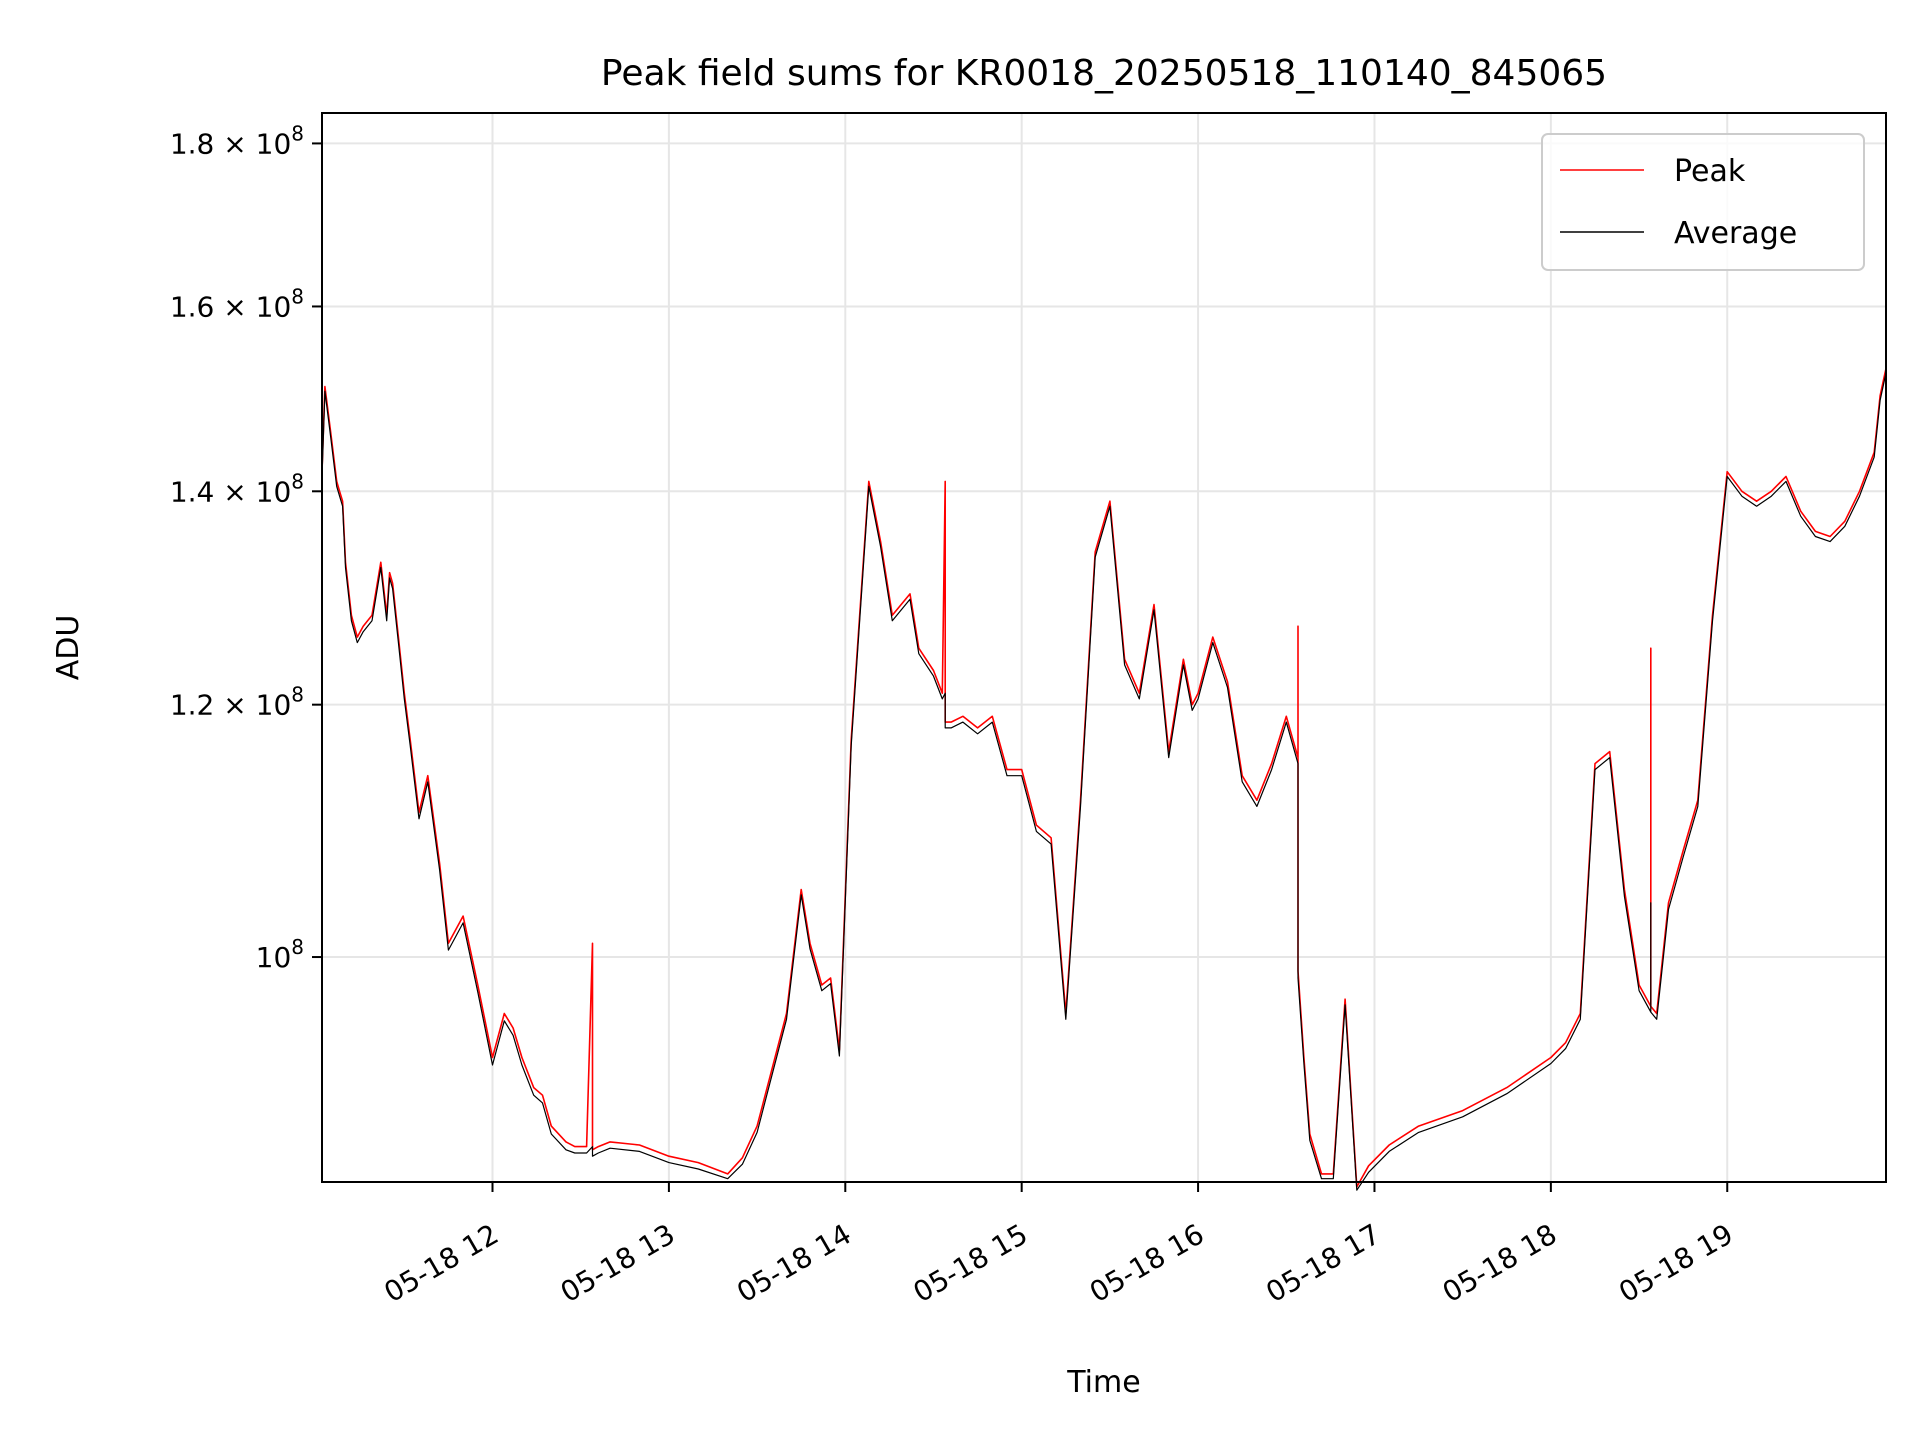  I want to click on x-axis-label: Time, so click(1103, 1382).